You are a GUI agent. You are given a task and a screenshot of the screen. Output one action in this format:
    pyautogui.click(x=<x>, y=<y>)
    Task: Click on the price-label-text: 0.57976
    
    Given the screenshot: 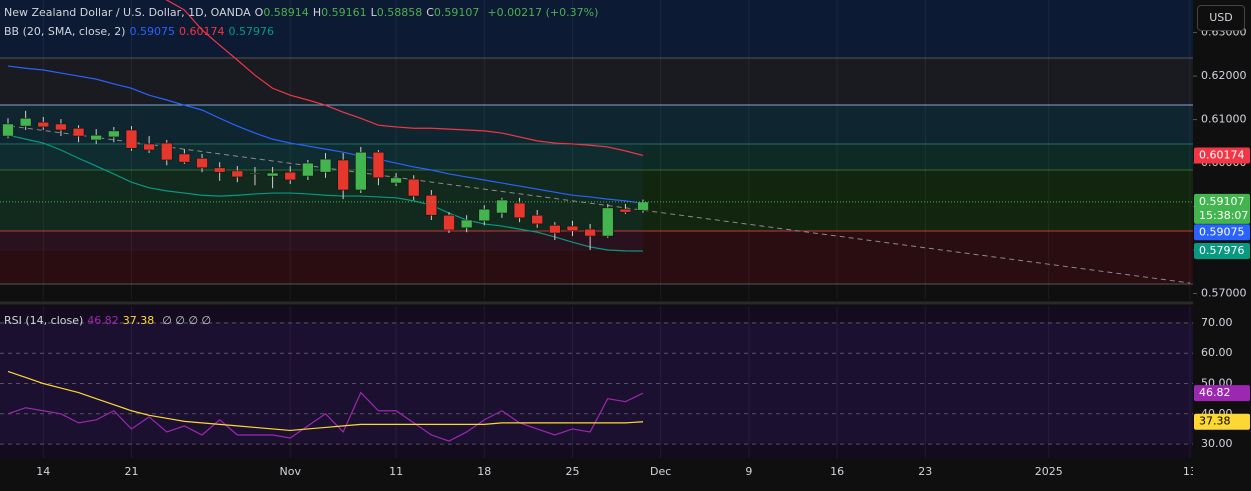 What is the action you would take?
    pyautogui.click(x=1222, y=250)
    